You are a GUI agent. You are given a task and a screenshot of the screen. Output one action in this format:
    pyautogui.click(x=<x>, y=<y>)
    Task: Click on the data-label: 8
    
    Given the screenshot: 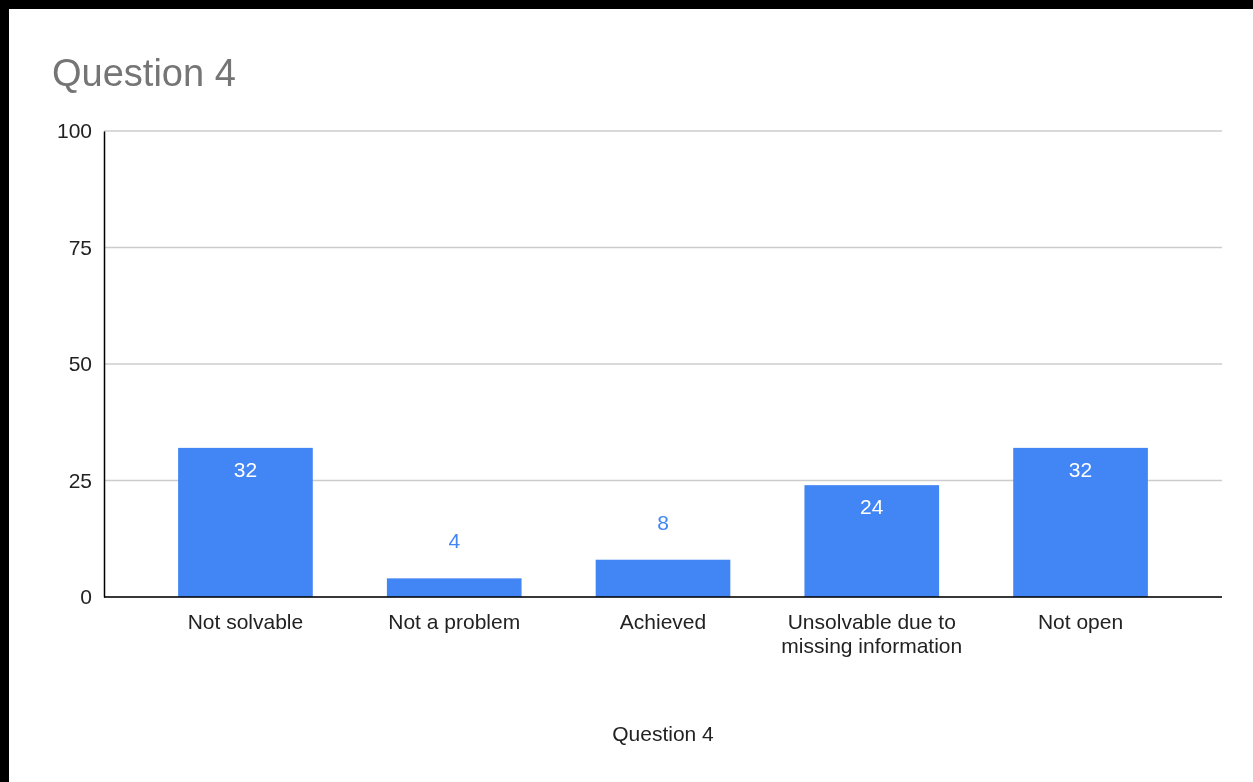 What is the action you would take?
    pyautogui.click(x=663, y=522)
    